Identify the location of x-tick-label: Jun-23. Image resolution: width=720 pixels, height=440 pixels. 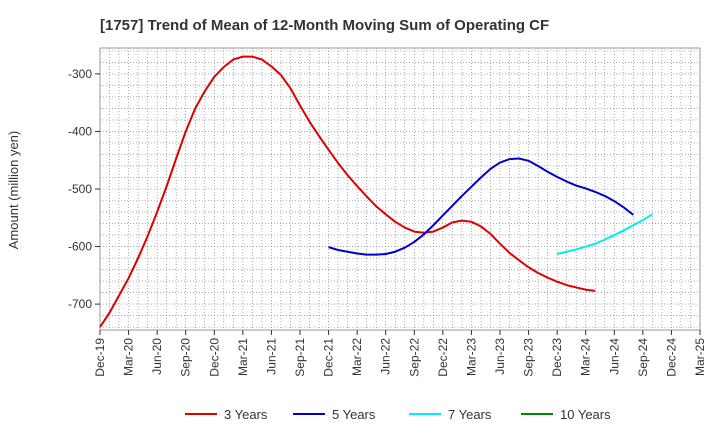
(500, 356).